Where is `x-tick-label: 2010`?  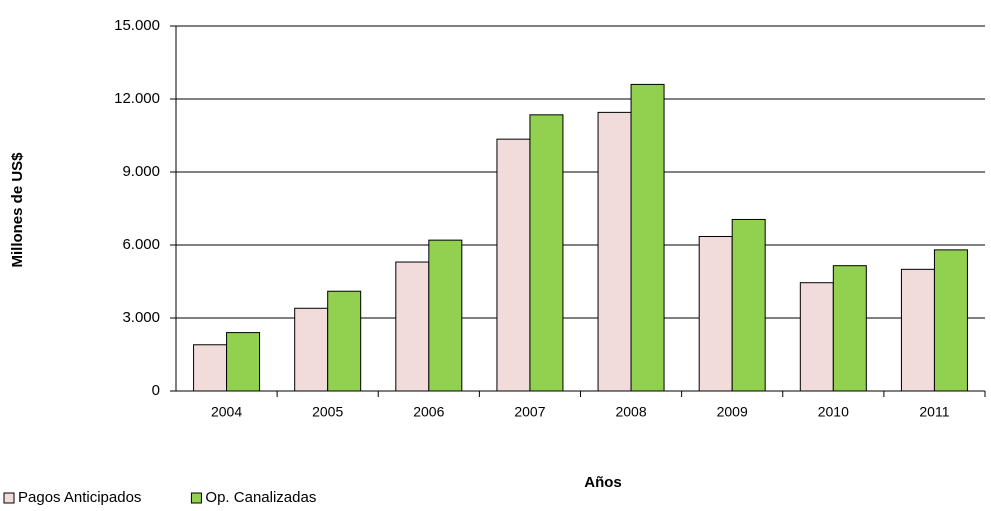 x-tick-label: 2010 is located at coordinates (833, 412).